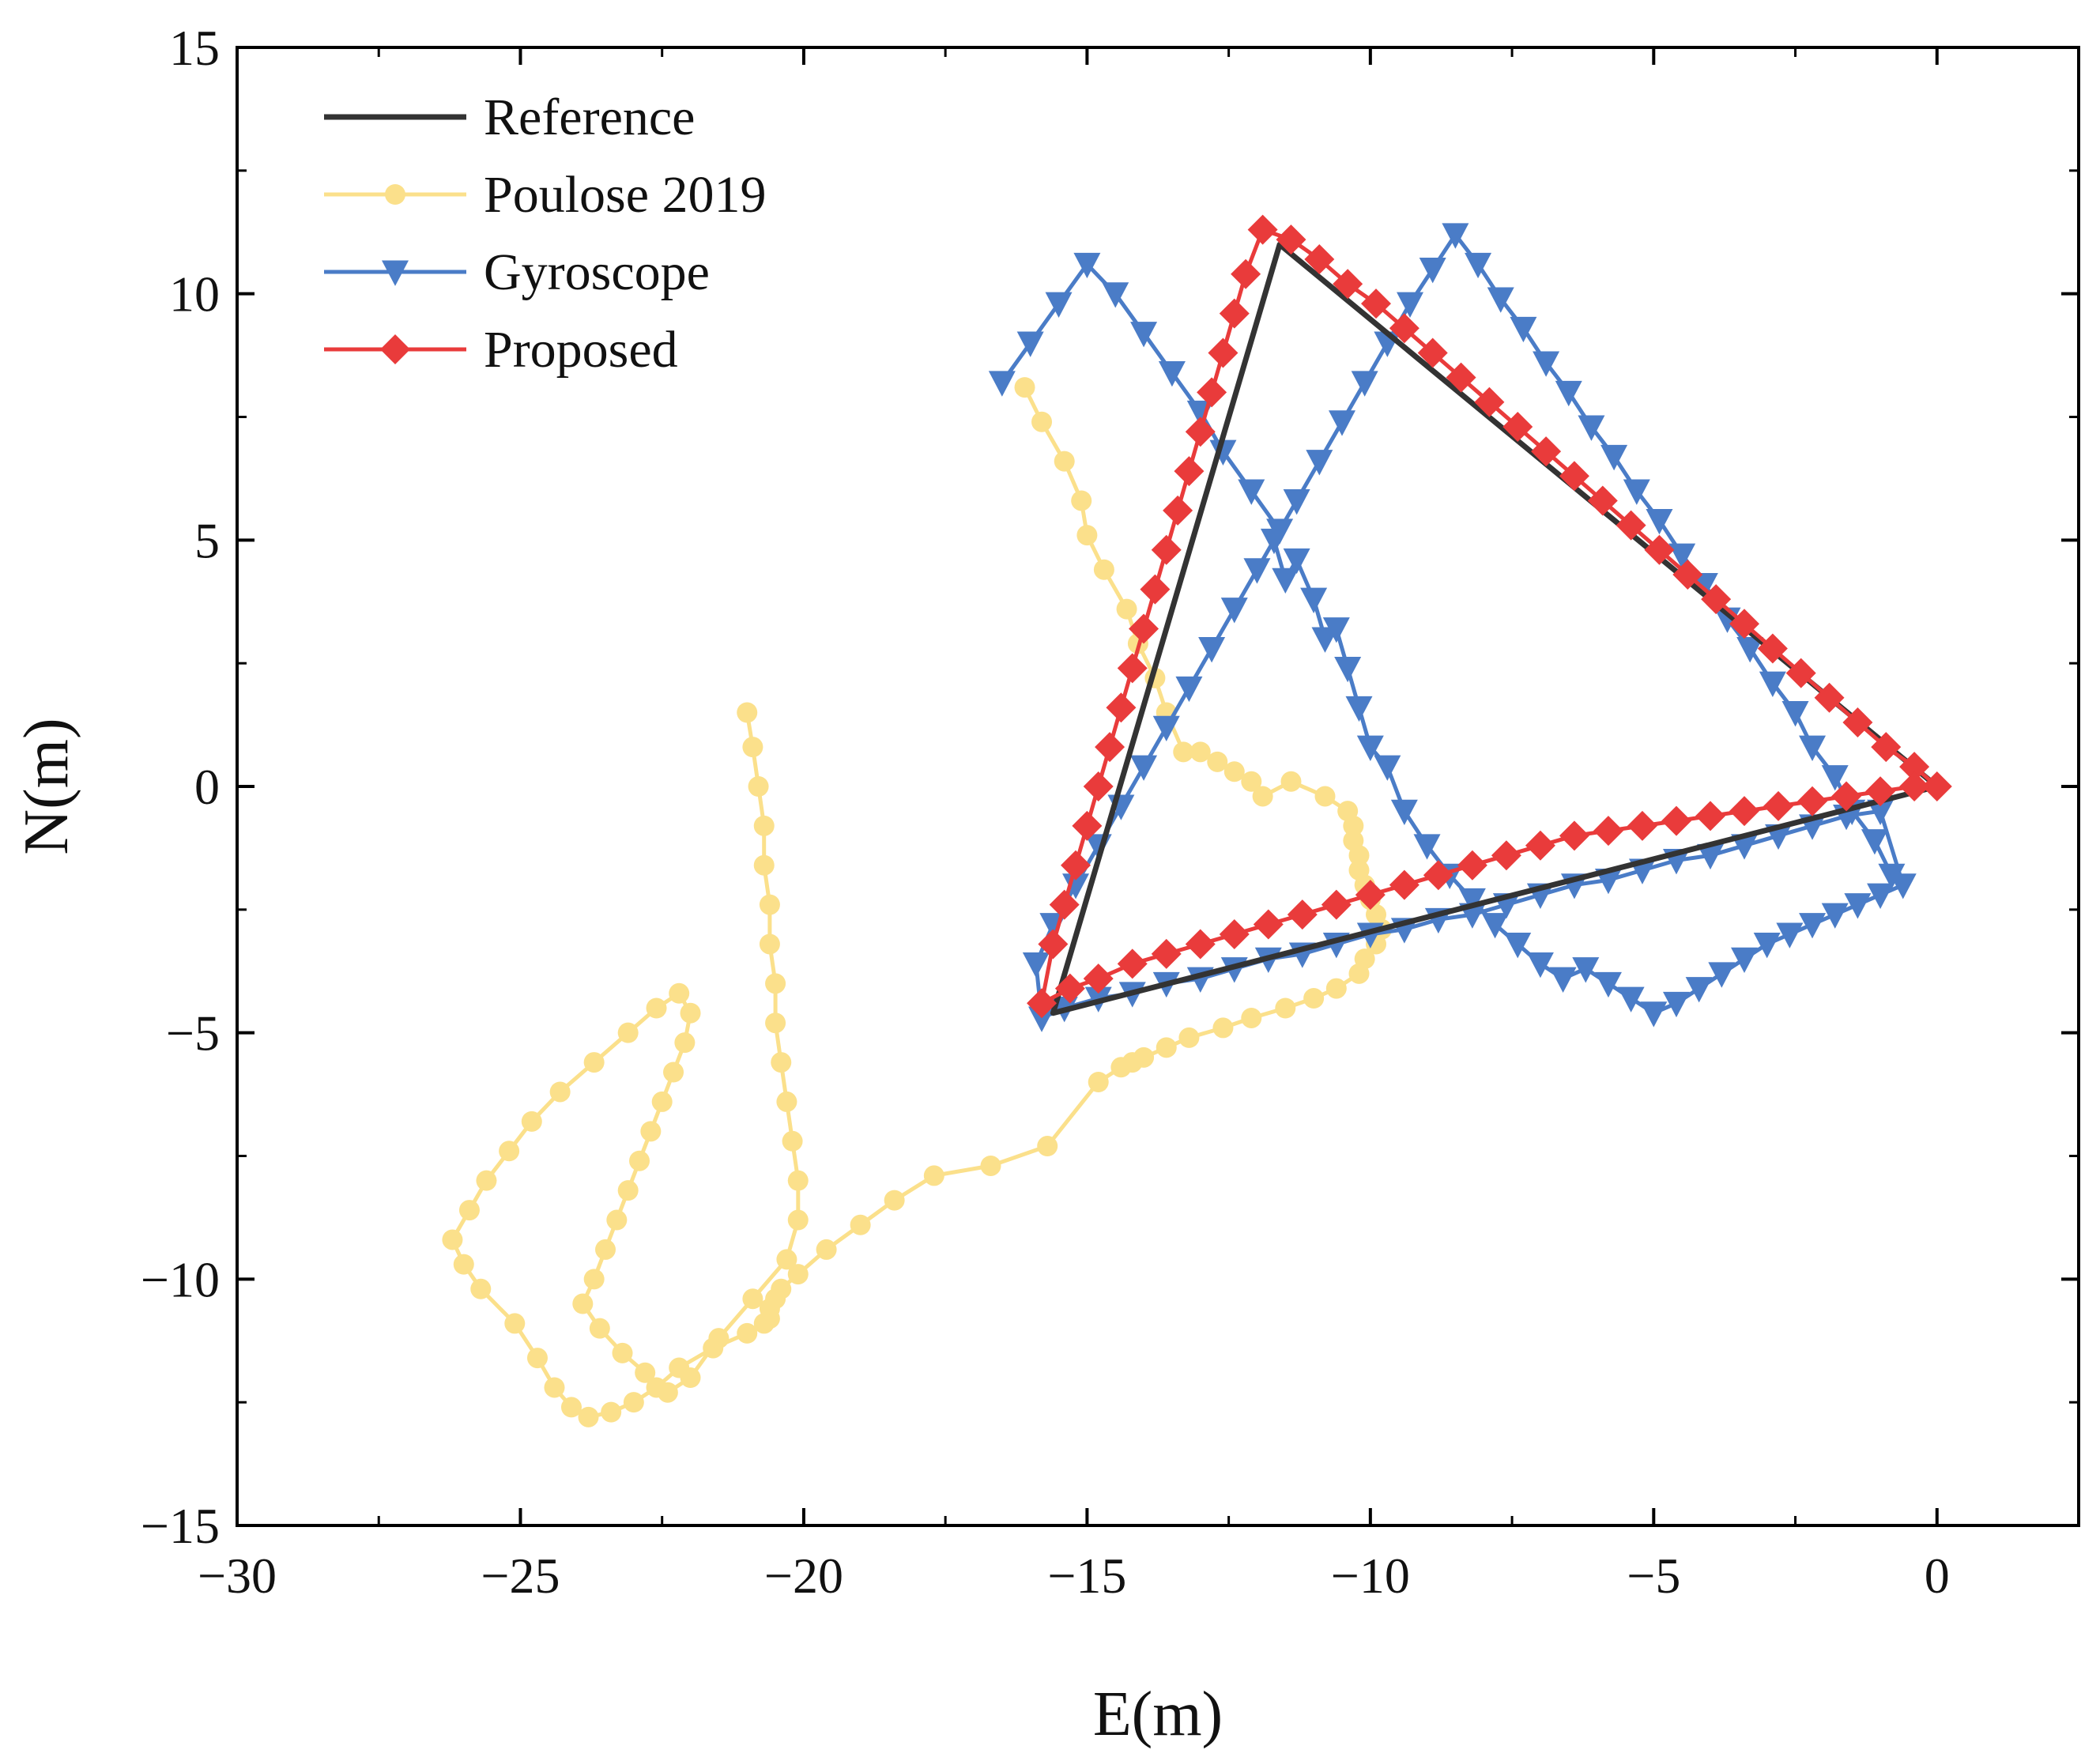 The width and height of the screenshot is (2100, 1761). Describe the element at coordinates (395, 349) in the screenshot. I see `legend-marker-proposed` at that location.